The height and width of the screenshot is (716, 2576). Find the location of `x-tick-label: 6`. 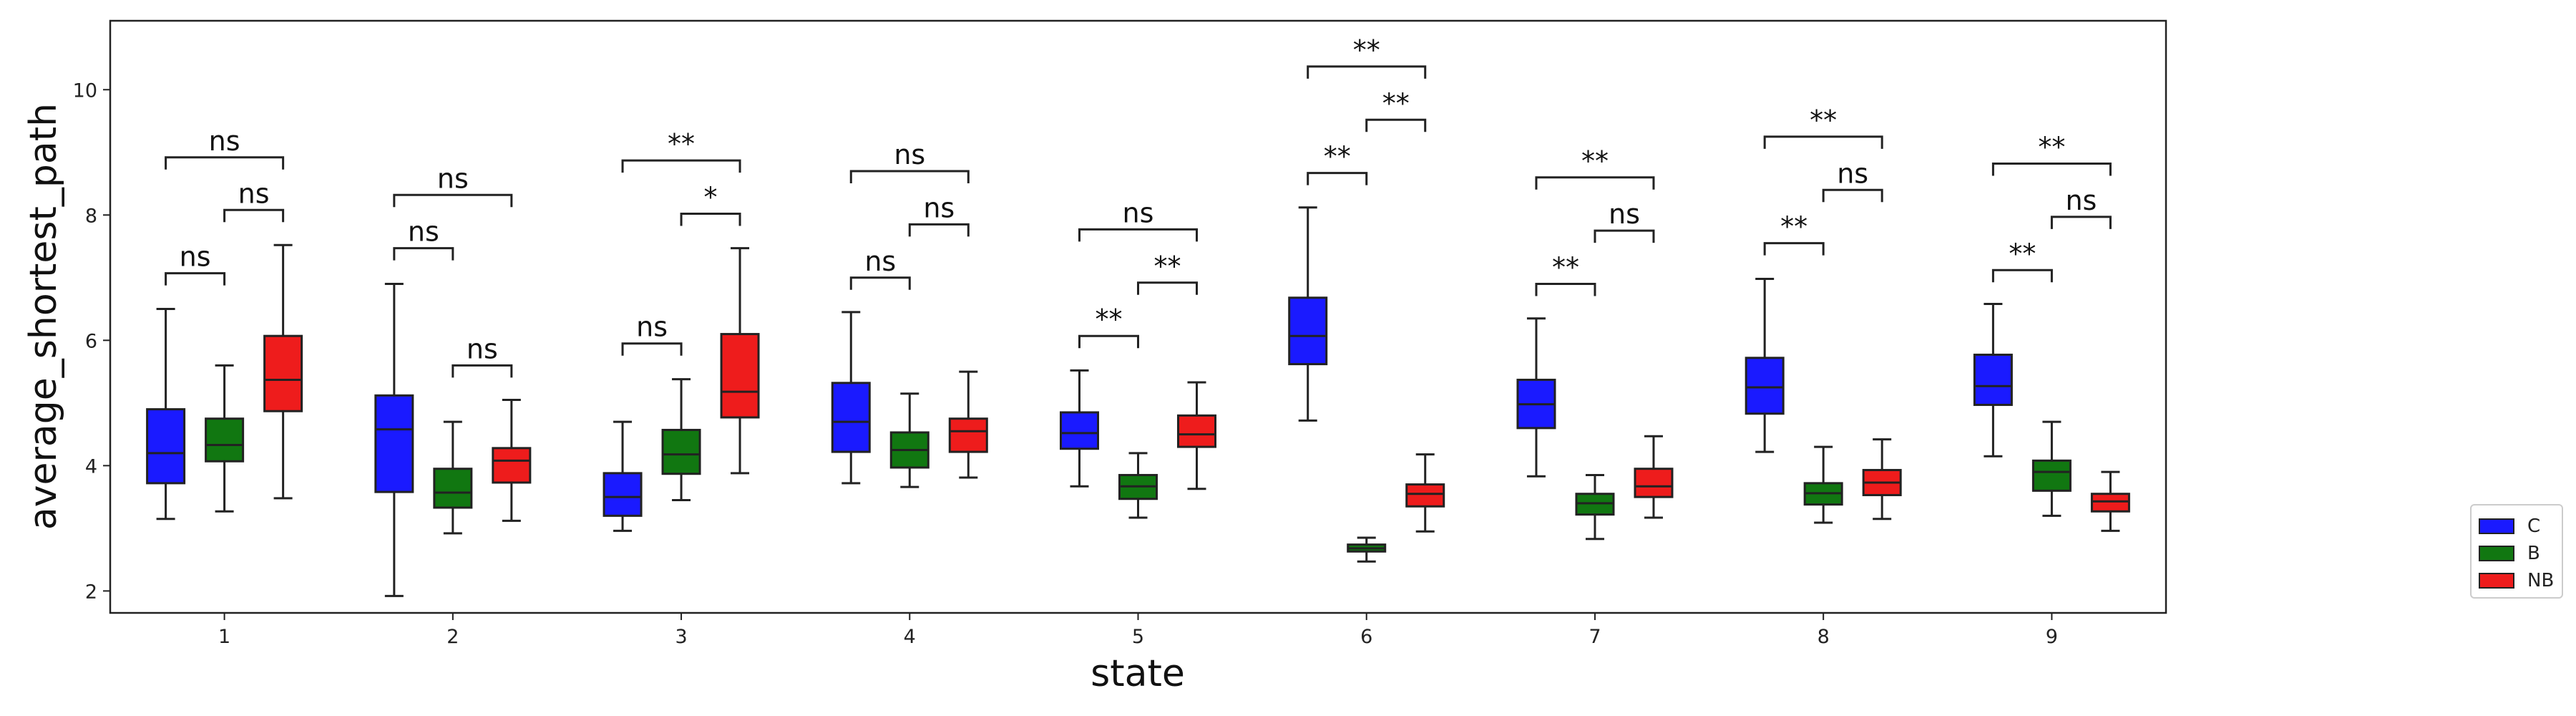

x-tick-label: 6 is located at coordinates (1366, 637).